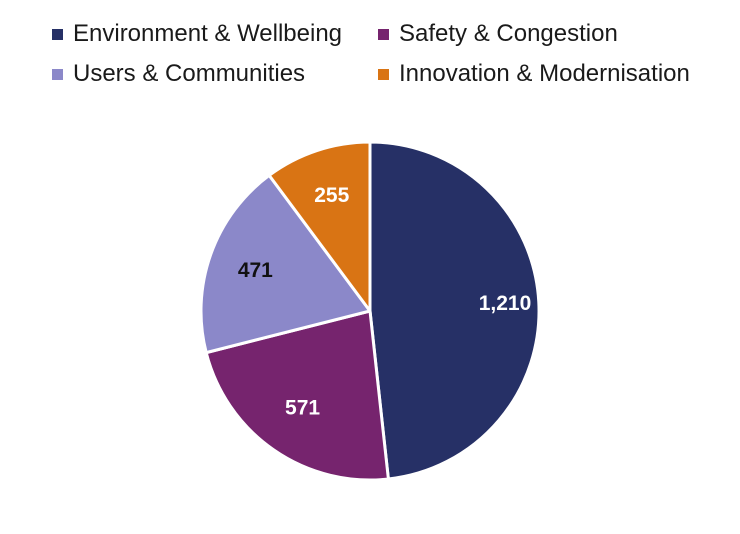 This screenshot has width=740, height=534. Describe the element at coordinates (302, 408) in the screenshot. I see `data-label-safety-congestion: 571` at that location.